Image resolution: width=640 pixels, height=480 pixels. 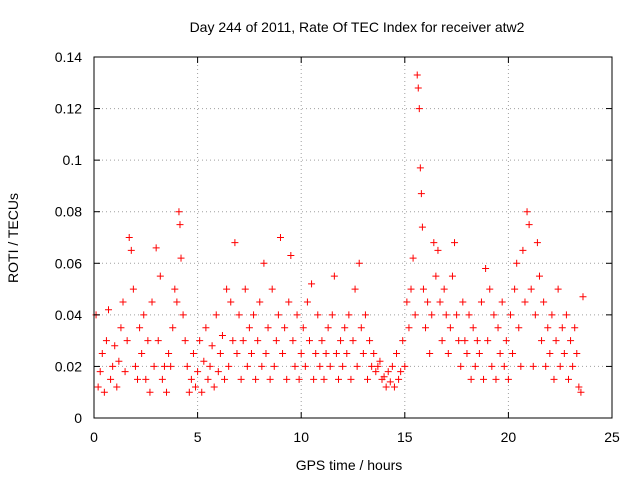 I want to click on x-tick-label: 20, so click(x=509, y=437).